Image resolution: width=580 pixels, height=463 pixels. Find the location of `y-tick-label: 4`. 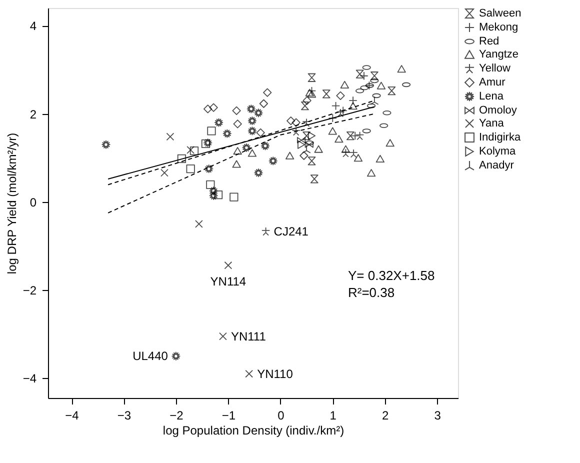

y-tick-label: 4 is located at coordinates (33, 26).